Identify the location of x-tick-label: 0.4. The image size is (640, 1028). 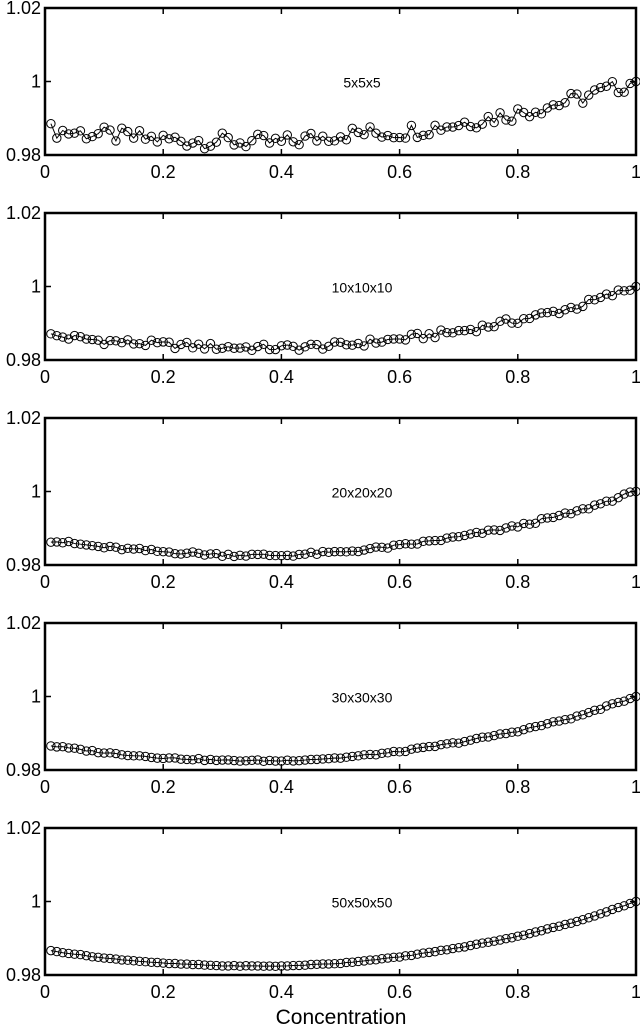
(281, 582).